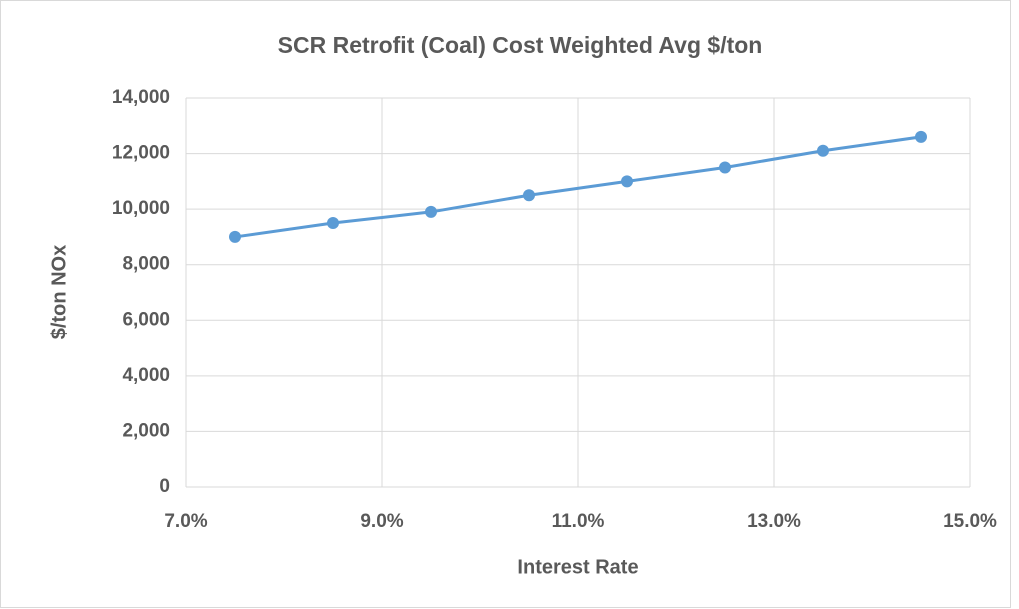 The width and height of the screenshot is (1019, 609). What do you see at coordinates (381, 521) in the screenshot?
I see `x-tick-label: 9.0%` at bounding box center [381, 521].